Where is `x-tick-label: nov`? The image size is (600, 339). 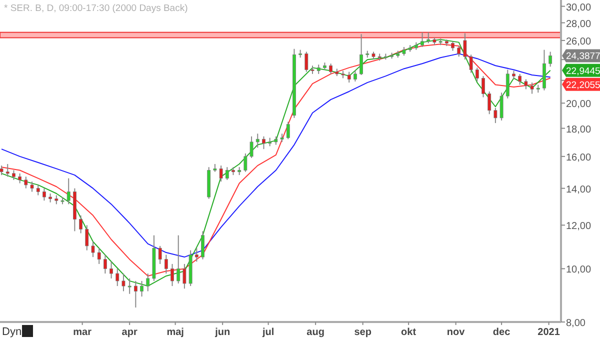 x-tick-label: nov is located at coordinates (456, 332).